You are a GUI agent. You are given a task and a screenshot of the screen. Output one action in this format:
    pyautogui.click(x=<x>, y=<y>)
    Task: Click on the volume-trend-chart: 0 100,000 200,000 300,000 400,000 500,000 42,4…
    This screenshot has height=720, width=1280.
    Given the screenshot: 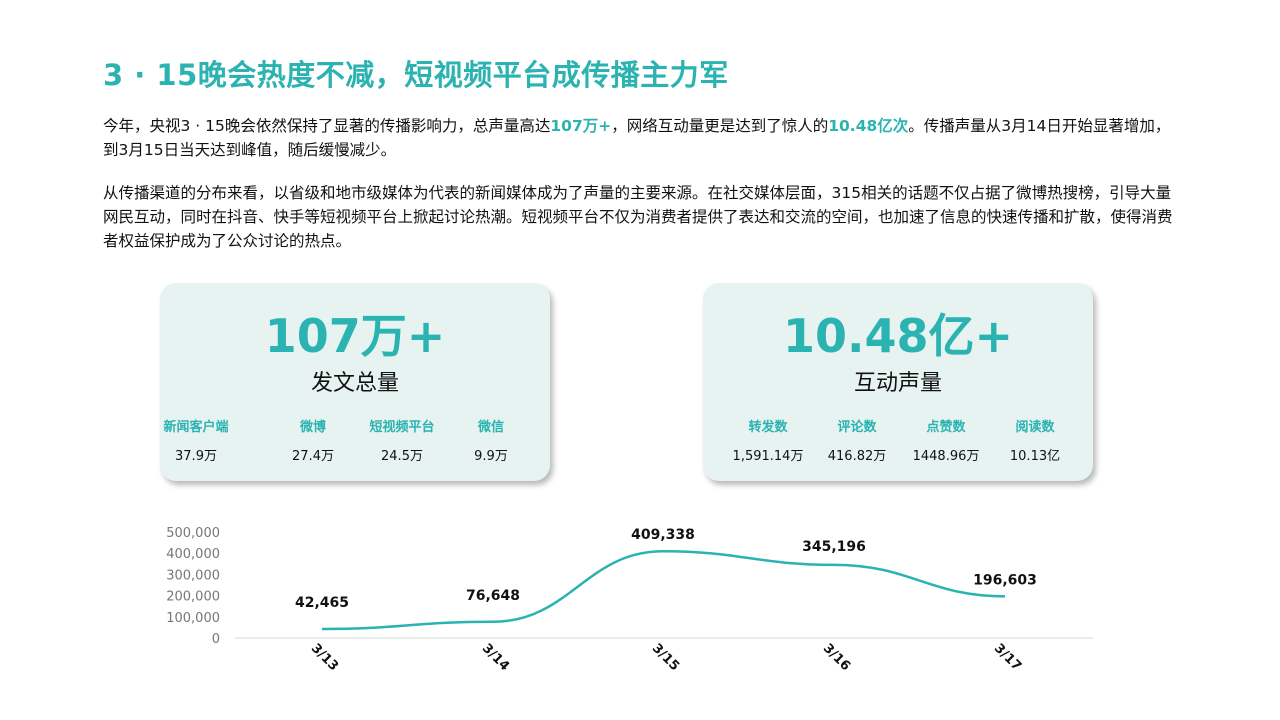 What is the action you would take?
    pyautogui.click(x=629, y=600)
    